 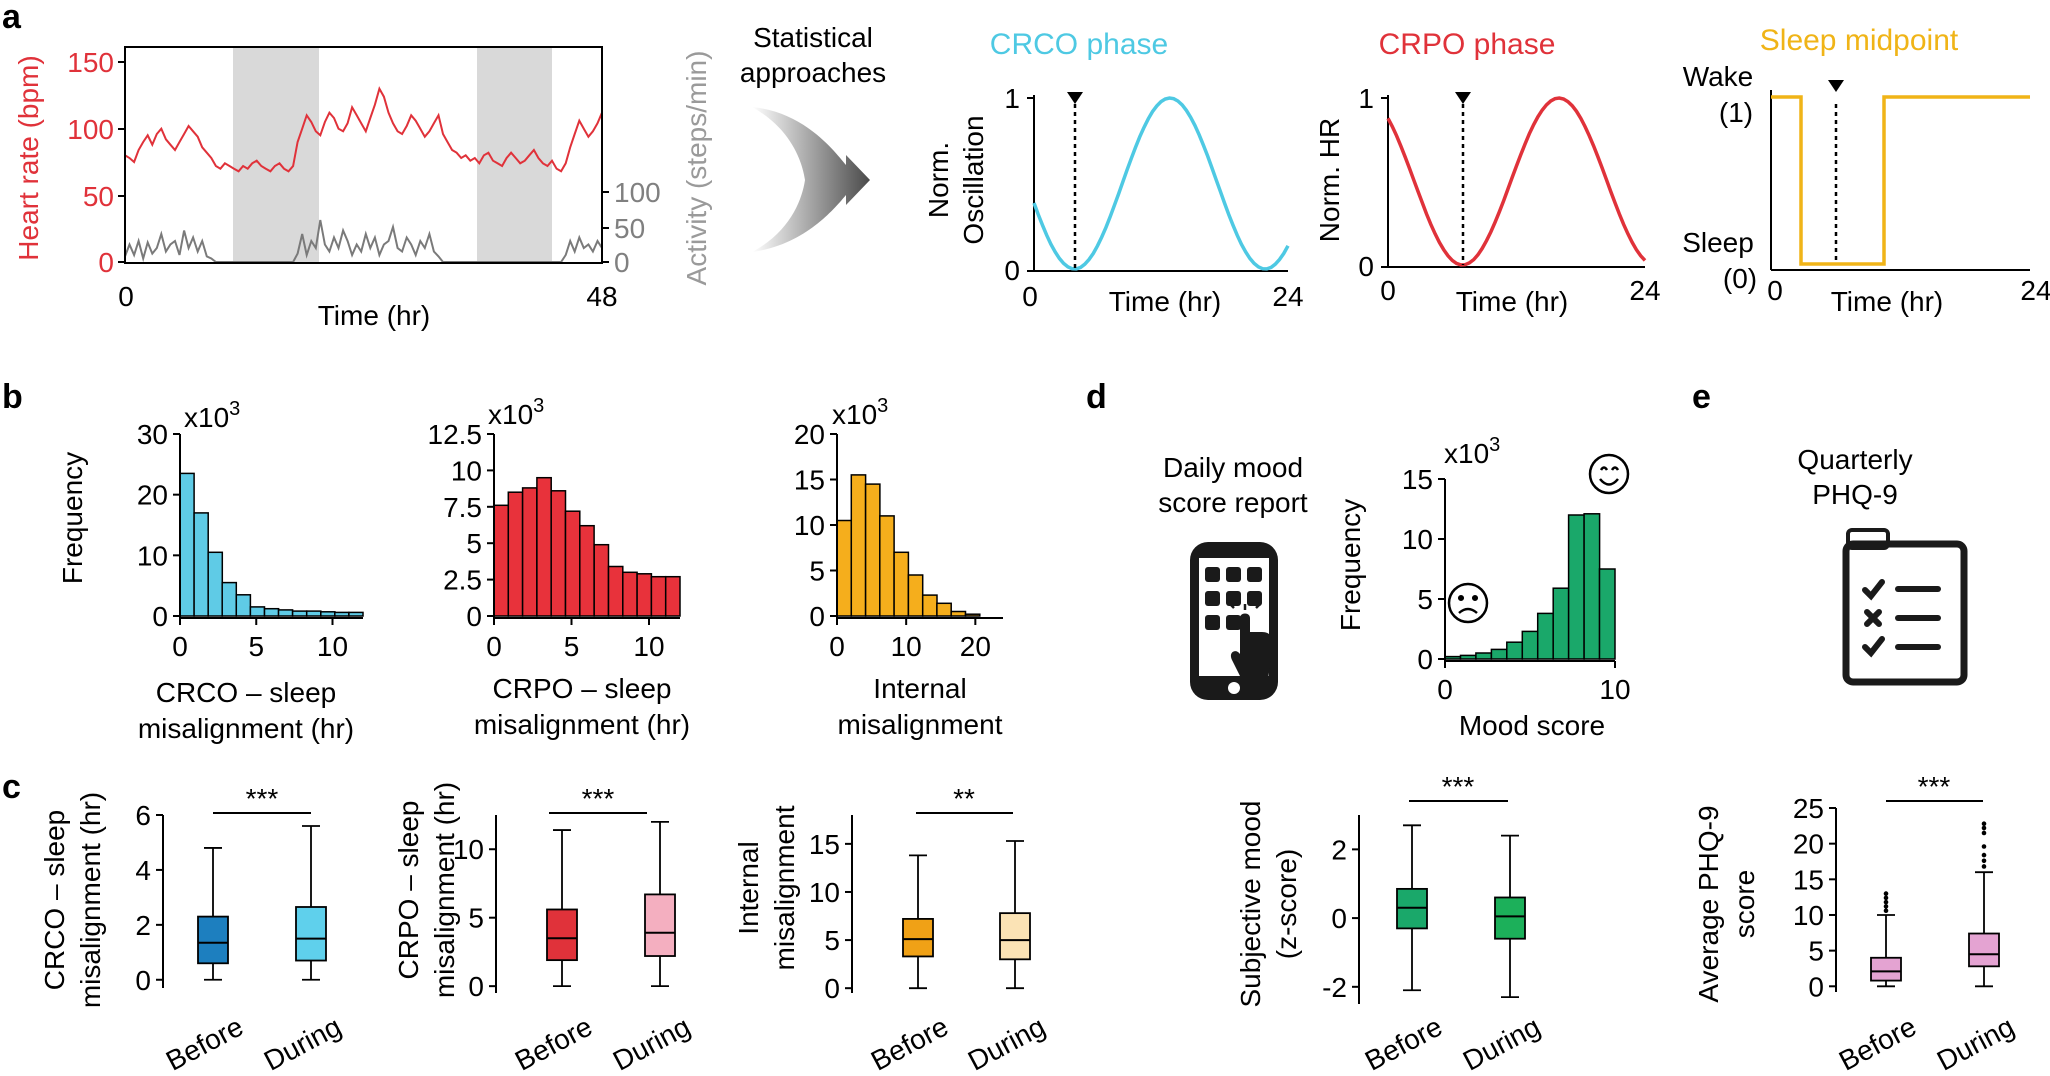 What do you see at coordinates (28, 157) in the screenshot?
I see `ts-ylabel-hr: Heart rate (bpm)` at bounding box center [28, 157].